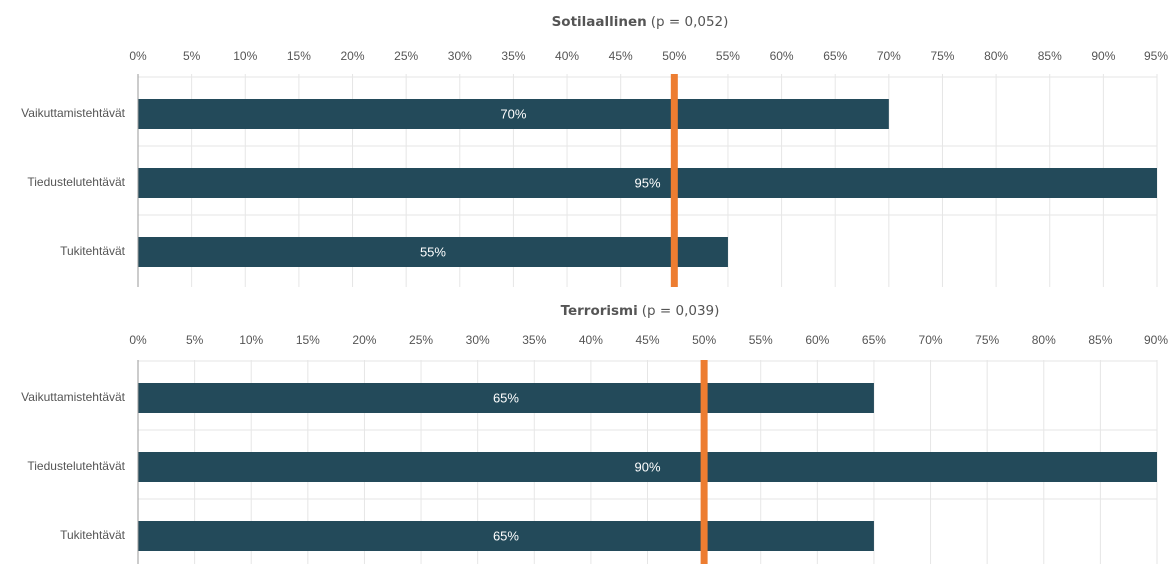  I want to click on value-label: 95%, so click(647, 182).